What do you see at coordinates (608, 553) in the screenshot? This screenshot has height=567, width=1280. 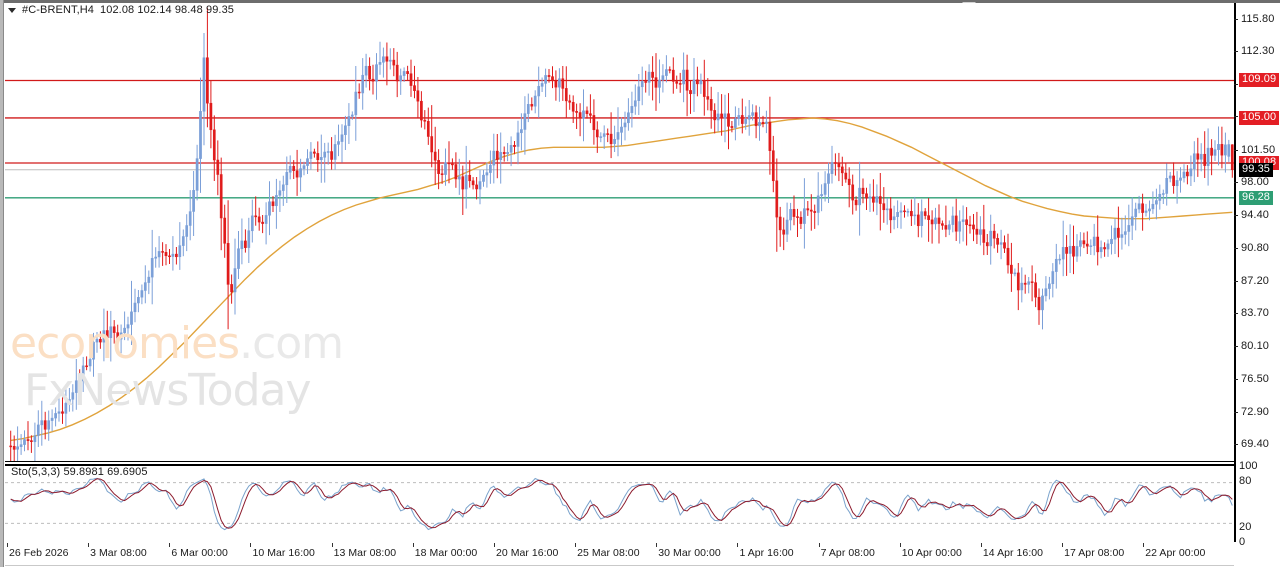 I see `time-tick-label: 25 Mar 08:00` at bounding box center [608, 553].